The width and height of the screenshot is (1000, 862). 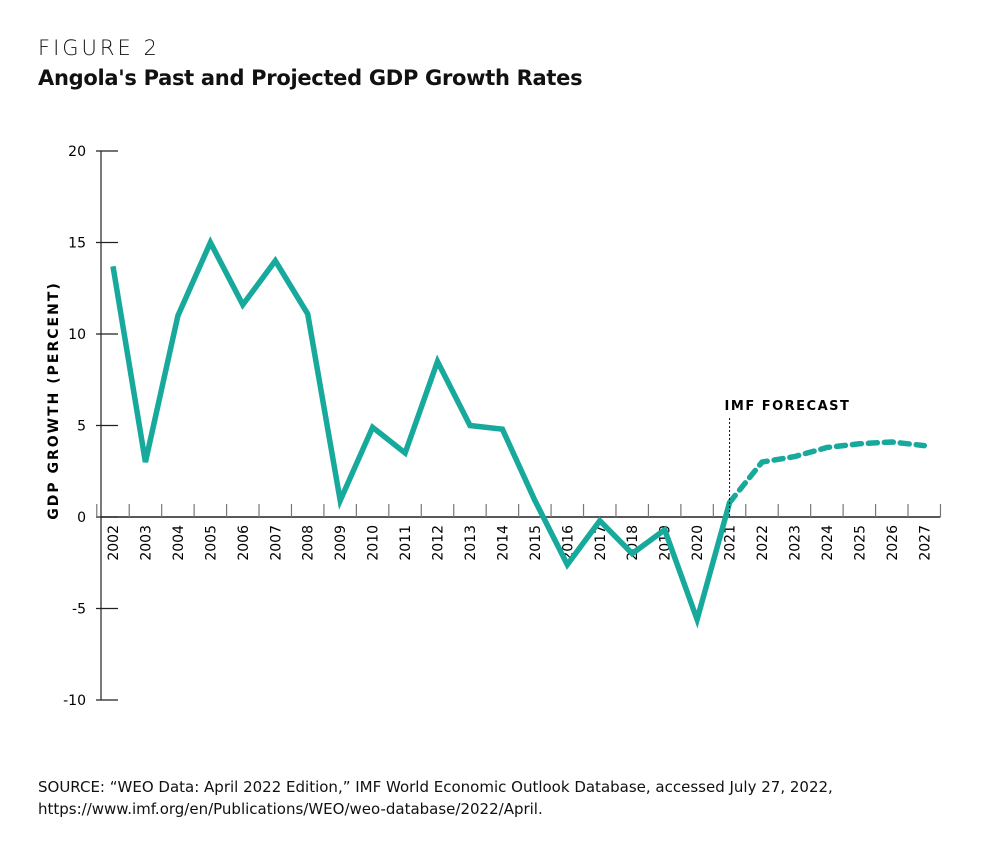 I want to click on series-line-forecast, so click(x=827, y=472).